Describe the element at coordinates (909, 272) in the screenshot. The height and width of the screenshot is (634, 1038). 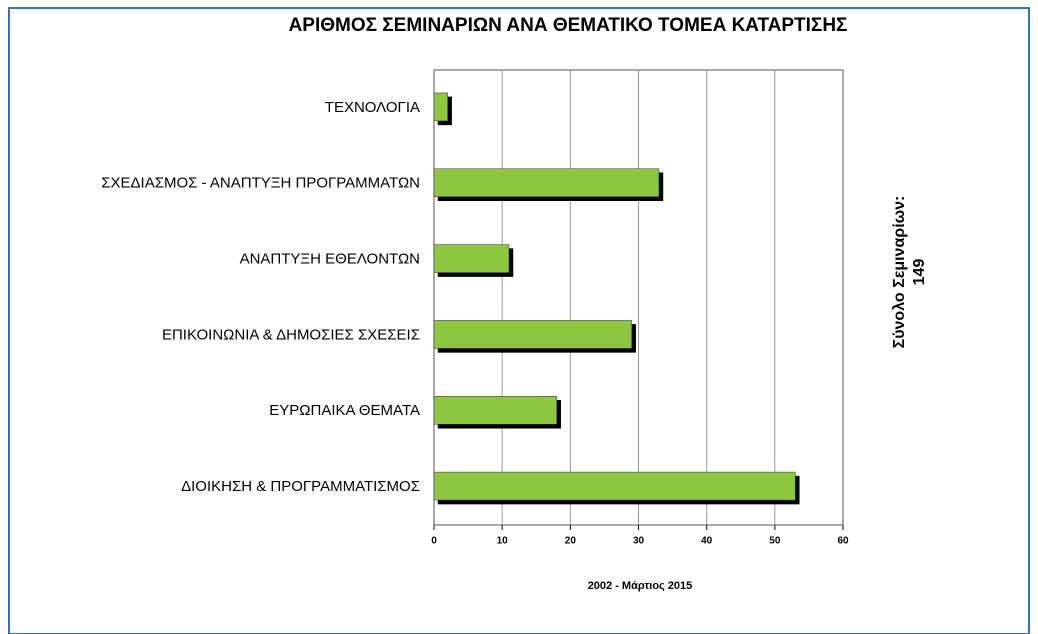
I see `annotation-group: Σύνολο Σεμιναρίων: 149` at that location.